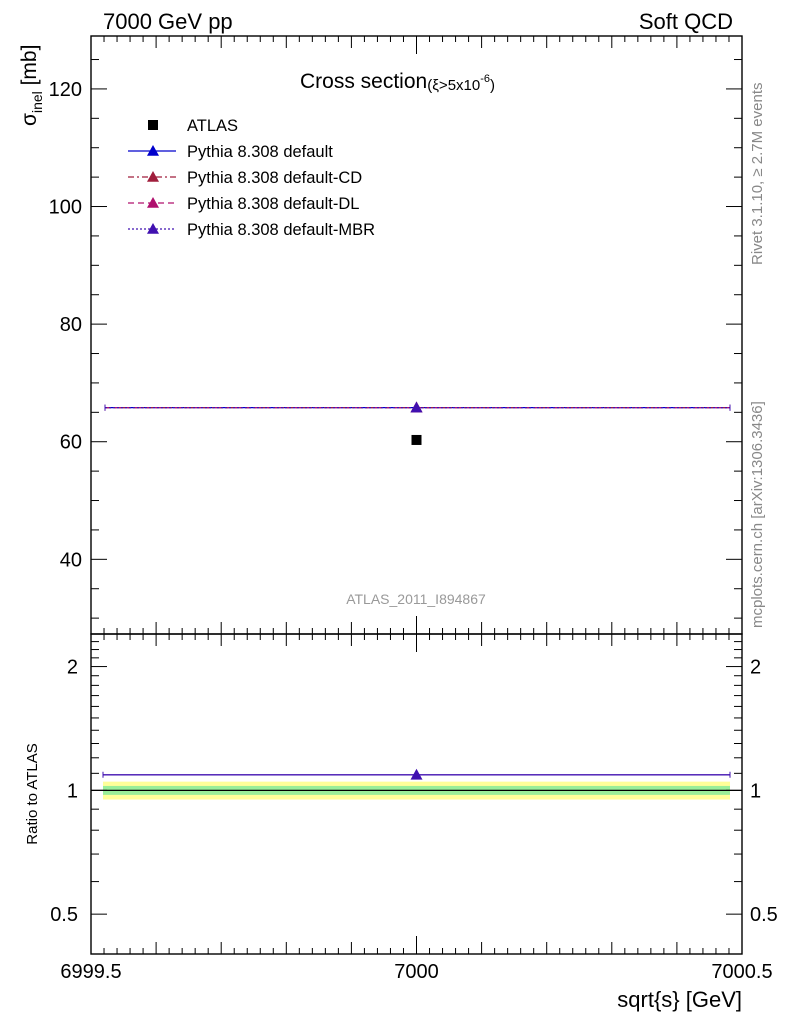  I want to click on legend-entry: ATLAS, so click(212, 126).